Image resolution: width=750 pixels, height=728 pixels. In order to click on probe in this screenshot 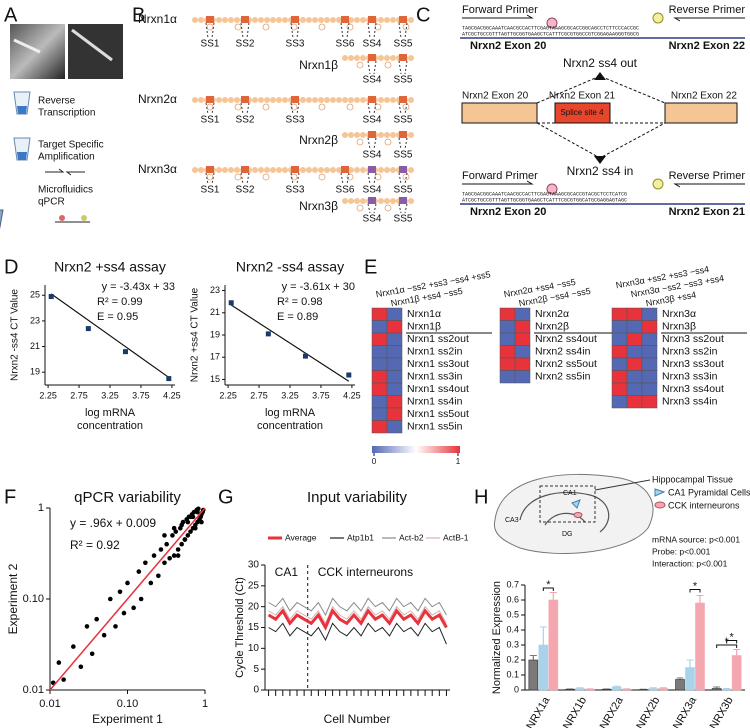, I will do `click(658, 184)`.